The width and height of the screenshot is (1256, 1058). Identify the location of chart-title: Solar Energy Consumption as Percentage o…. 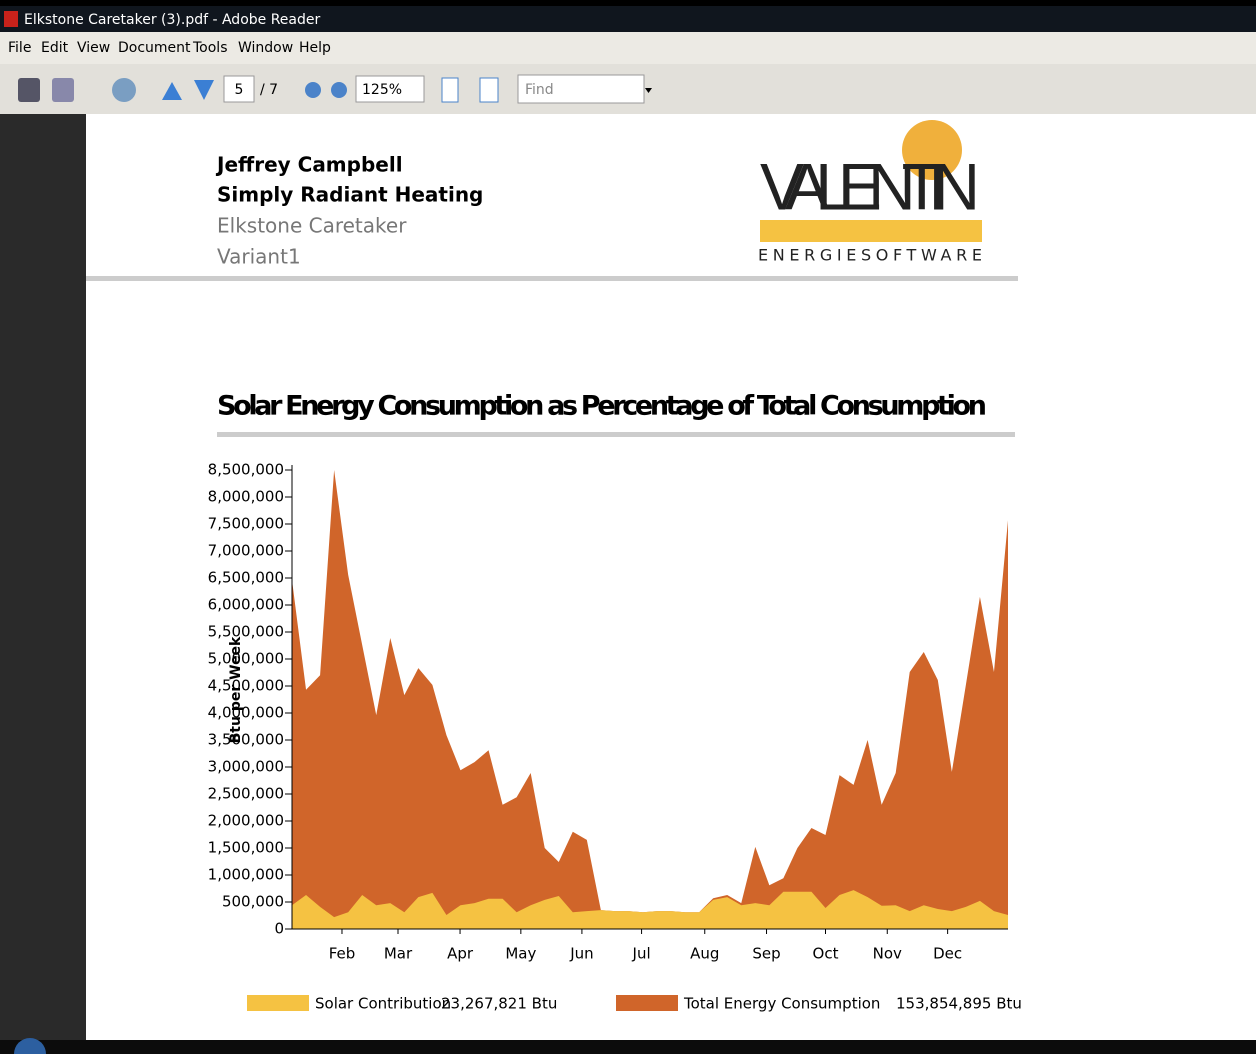
(602, 406).